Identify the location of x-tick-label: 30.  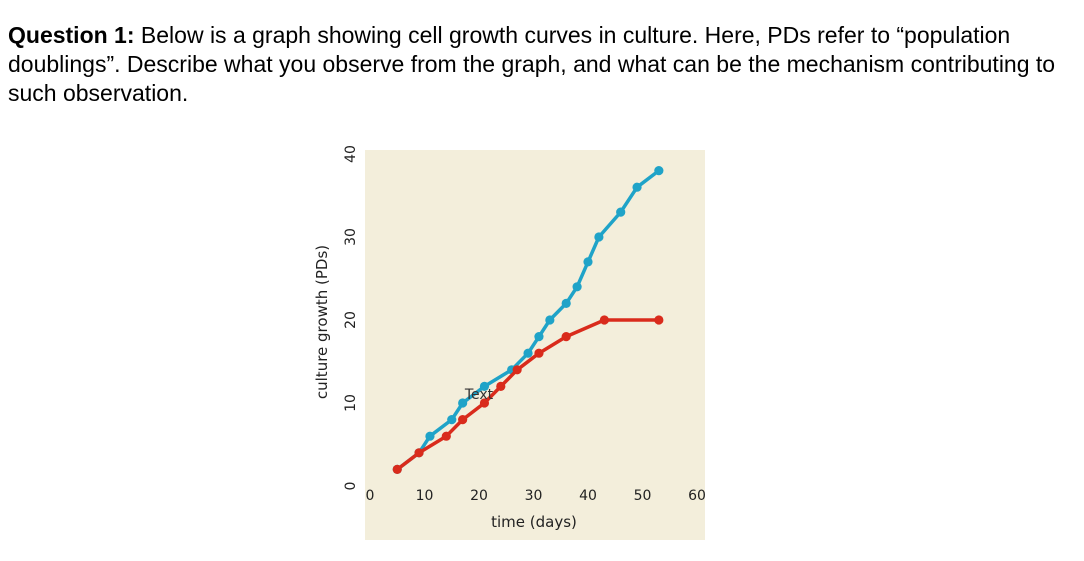
(534, 496).